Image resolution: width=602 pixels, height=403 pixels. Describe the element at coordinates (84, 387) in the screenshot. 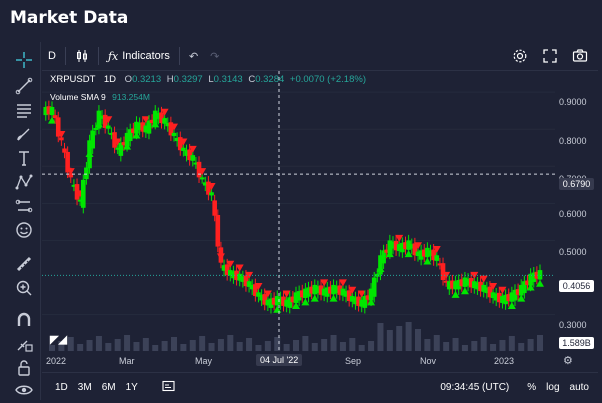

I see `range-3m-button: 3M` at that location.